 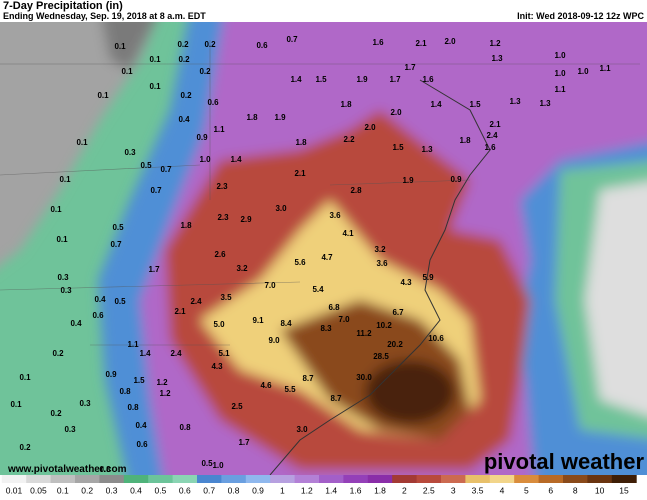 What do you see at coordinates (600, 490) in the screenshot?
I see `colorbar-label: 10` at bounding box center [600, 490].